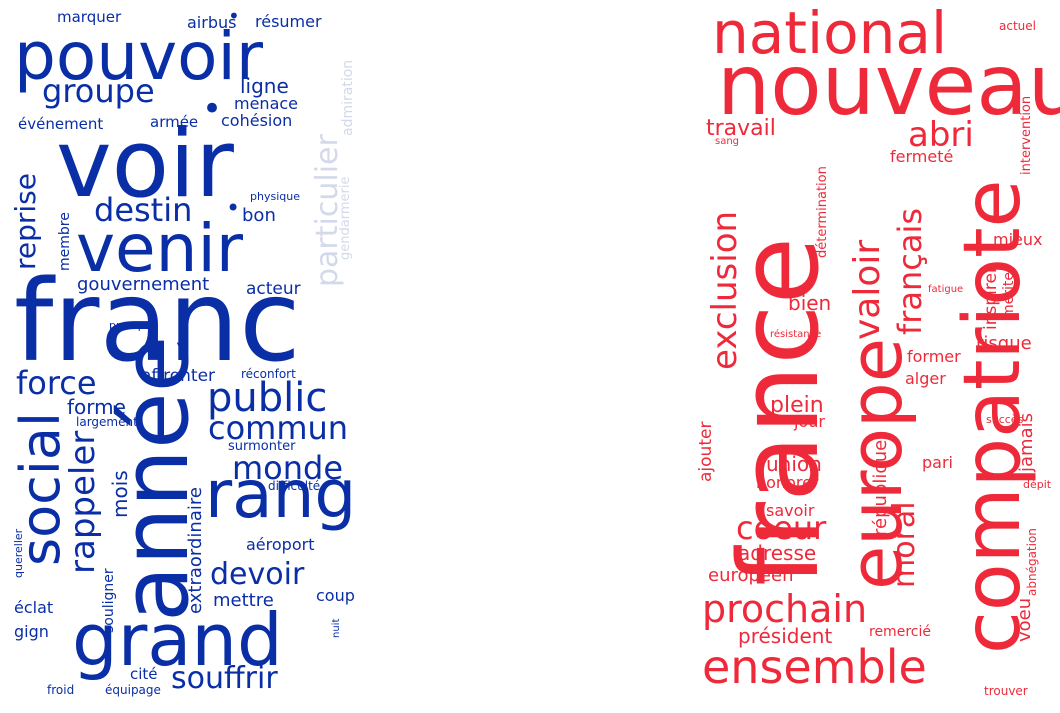 The image size is (1060, 713). What do you see at coordinates (257, 120) in the screenshot?
I see `word-cohesion: cohésion` at bounding box center [257, 120].